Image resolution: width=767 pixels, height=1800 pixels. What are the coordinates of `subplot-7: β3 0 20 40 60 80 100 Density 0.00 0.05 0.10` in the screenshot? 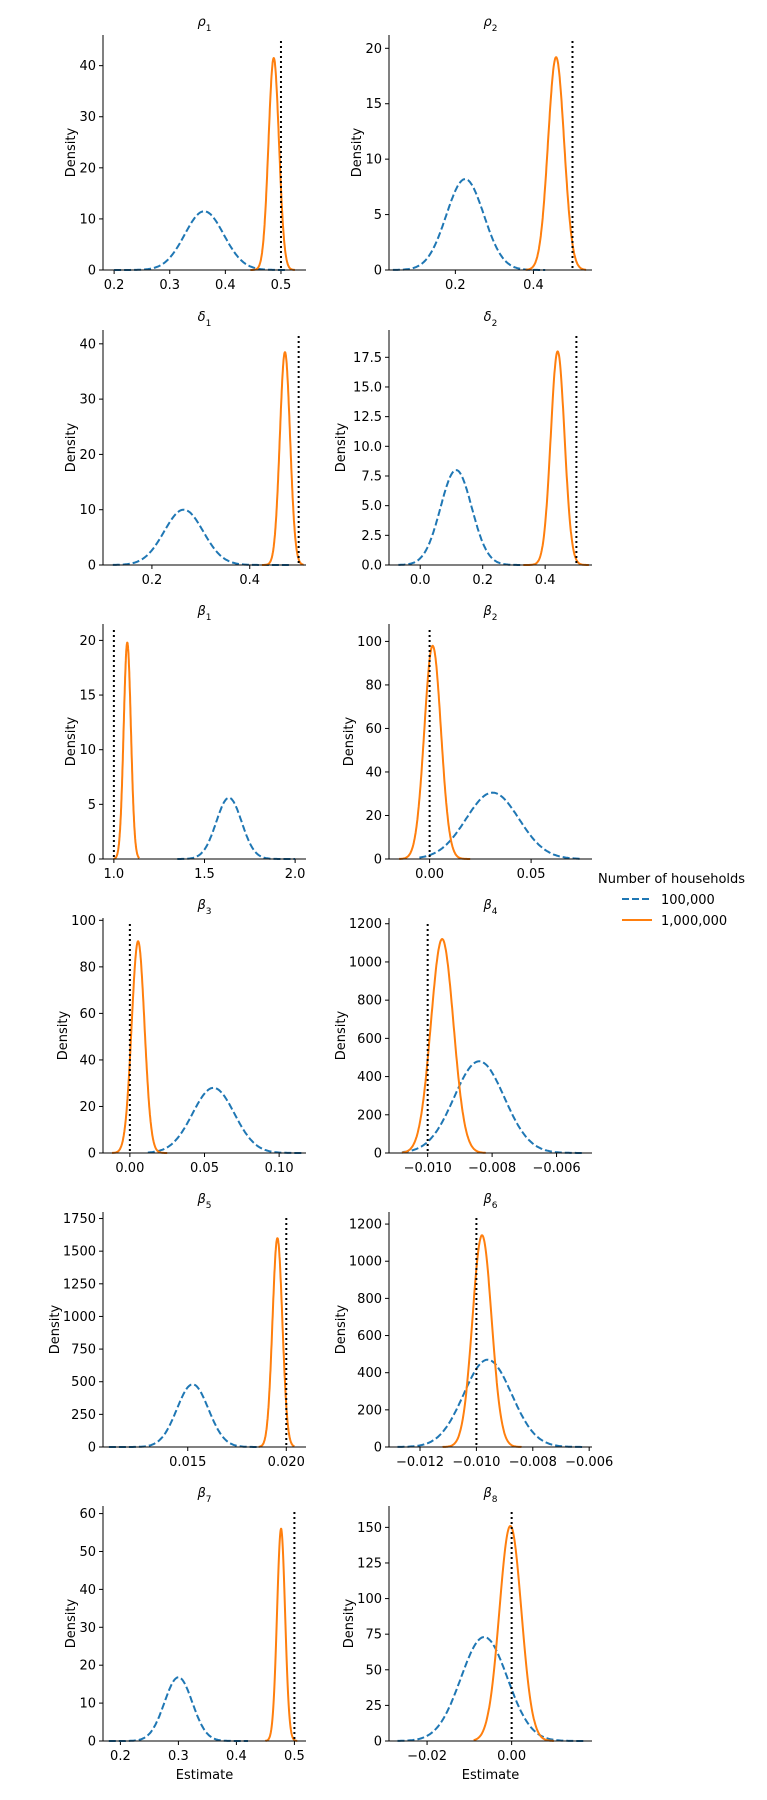 It's located at (181, 1037).